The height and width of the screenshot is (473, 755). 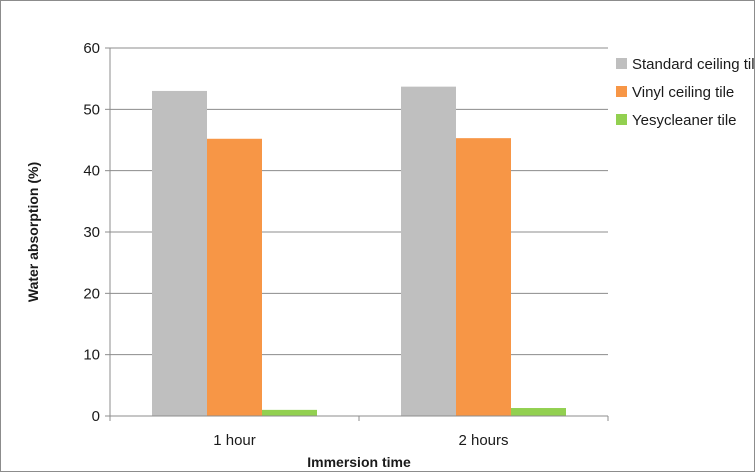 What do you see at coordinates (91, 109) in the screenshot?
I see `y-tick-label: 50` at bounding box center [91, 109].